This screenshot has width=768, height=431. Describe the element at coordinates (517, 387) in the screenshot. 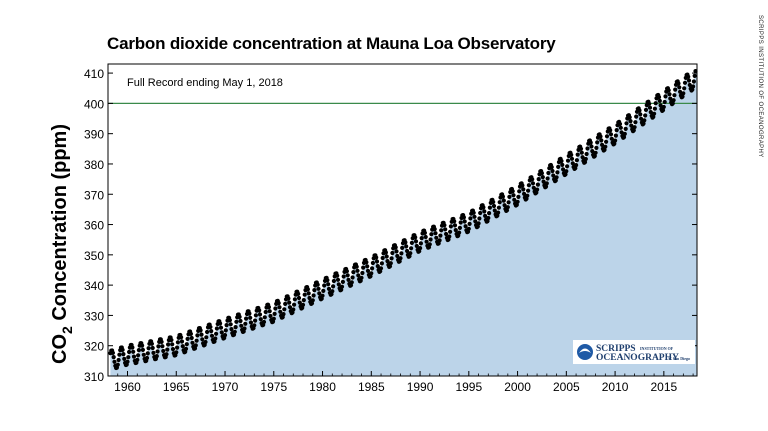

I see `x-tick-label: 2000` at that location.